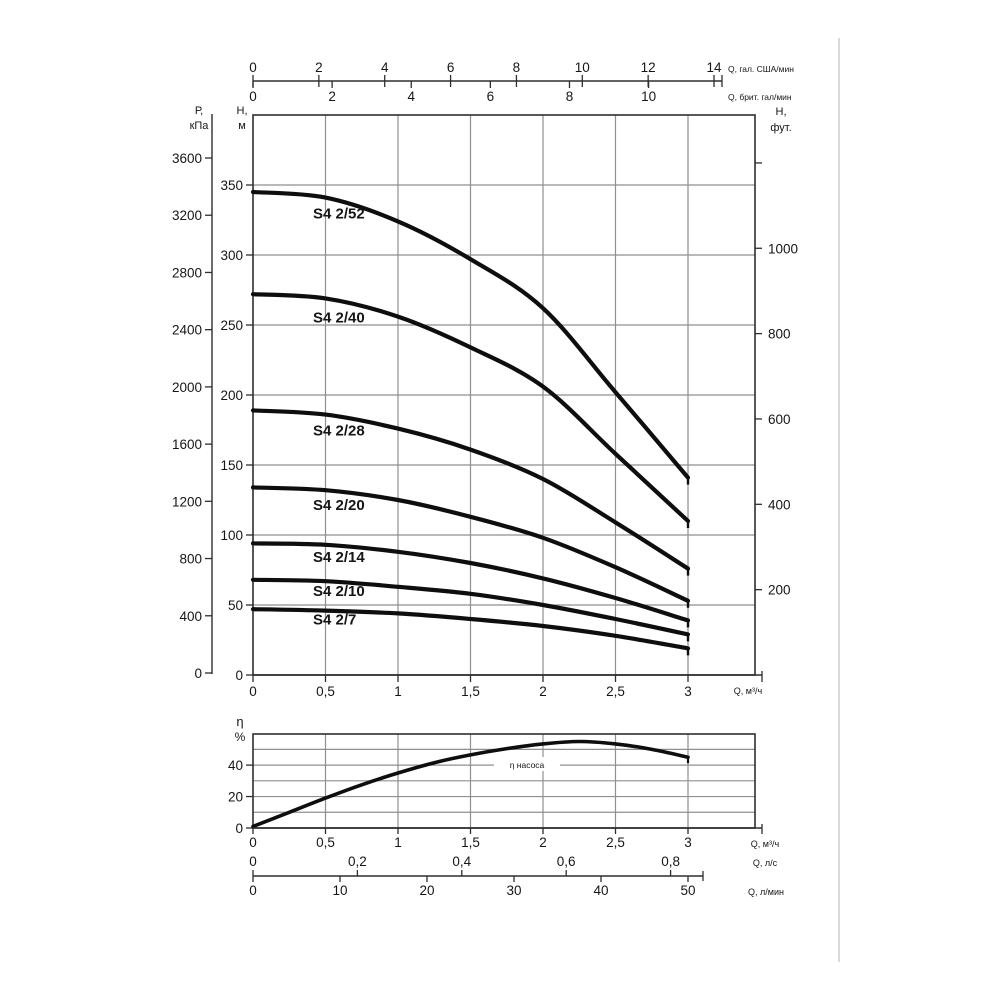 This screenshot has height=1000, width=1000. What do you see at coordinates (461, 861) in the screenshot?
I see `l-s-tick-label: 0,4` at bounding box center [461, 861].